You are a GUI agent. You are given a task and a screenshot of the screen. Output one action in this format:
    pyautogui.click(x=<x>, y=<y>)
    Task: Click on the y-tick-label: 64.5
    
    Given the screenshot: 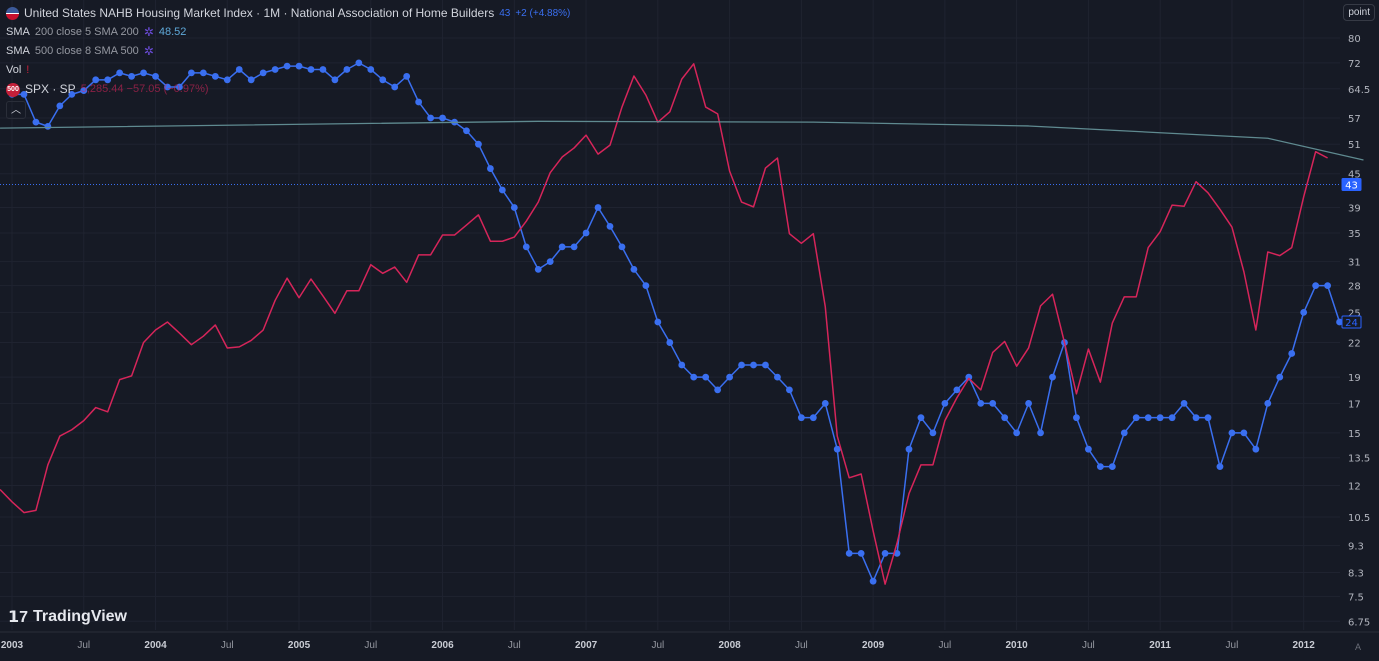 What is the action you would take?
    pyautogui.click(x=1359, y=90)
    